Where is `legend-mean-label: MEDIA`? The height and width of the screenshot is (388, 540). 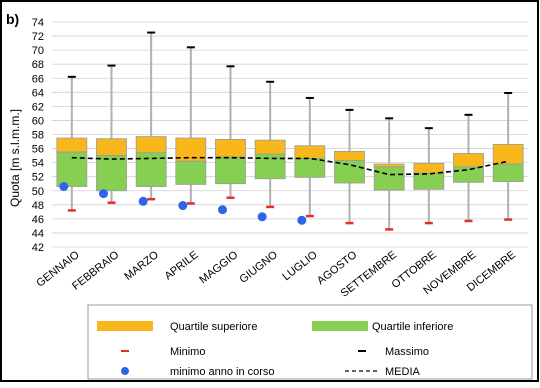
legend-mean-label: MEDIA is located at coordinates (403, 372).